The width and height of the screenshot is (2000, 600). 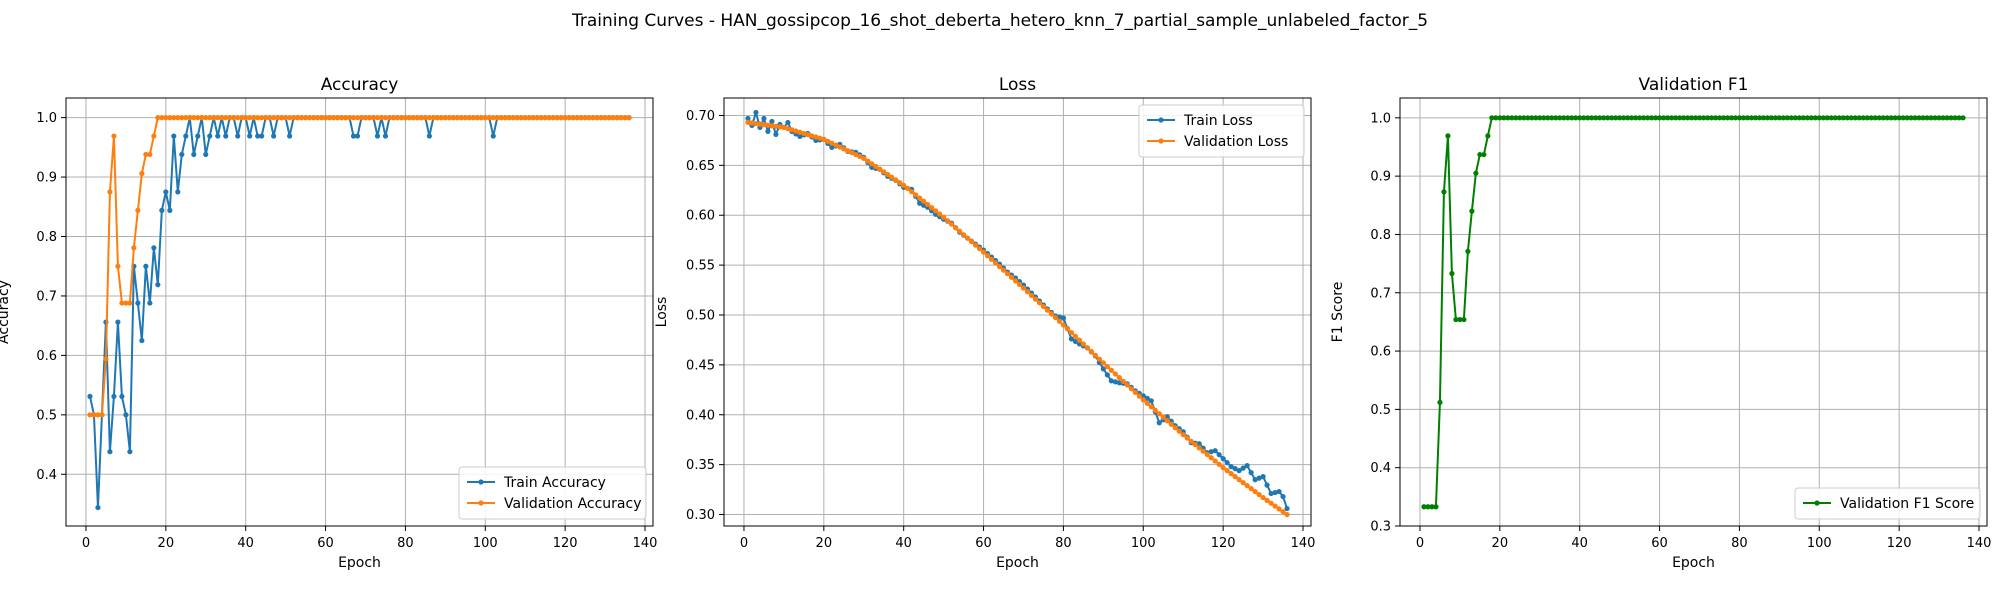 I want to click on y-tick-label: 0.8, so click(x=1380, y=235).